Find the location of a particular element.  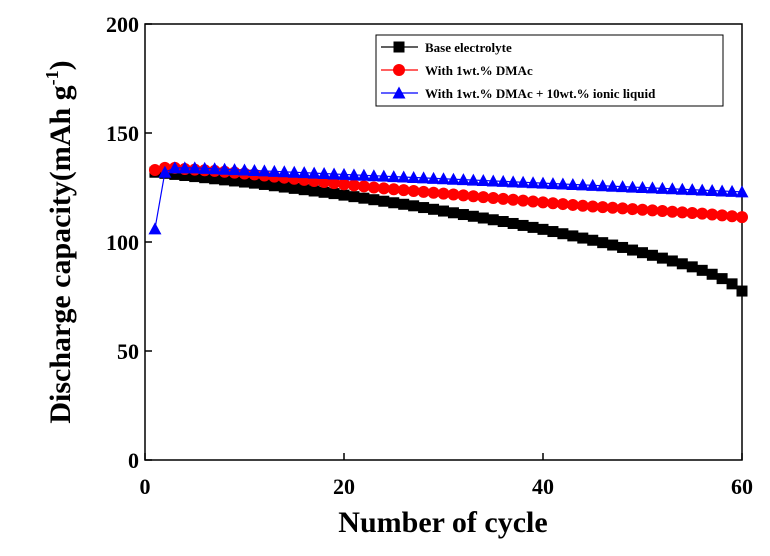

legend-label: Base electrolyte is located at coordinates (468, 47).